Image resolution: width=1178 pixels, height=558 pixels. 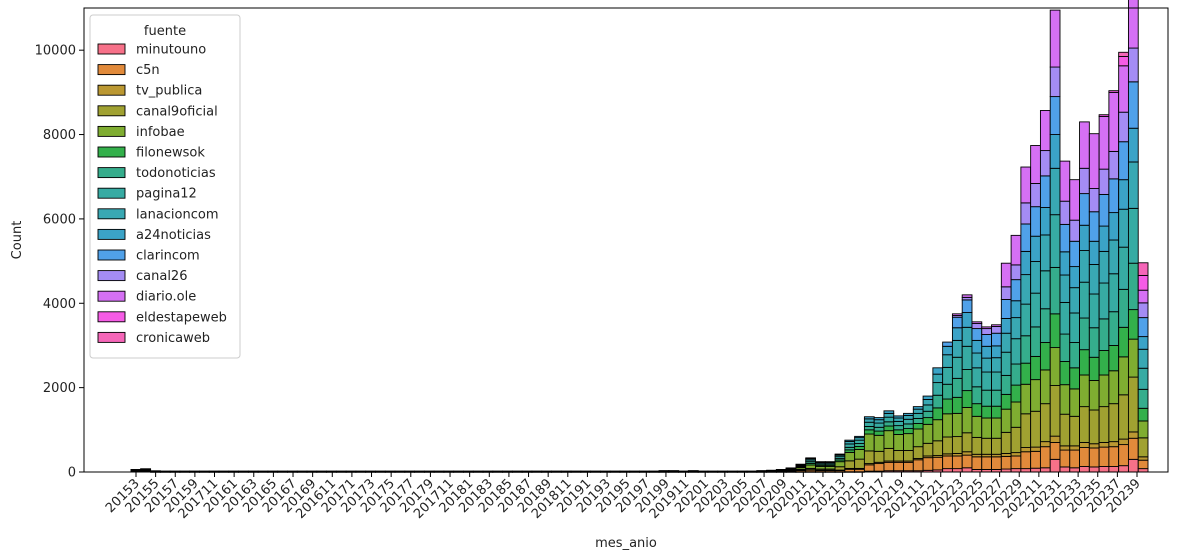 What do you see at coordinates (1104, 115) in the screenshot?
I see `bar-segment-eldestapeweb` at bounding box center [1104, 115].